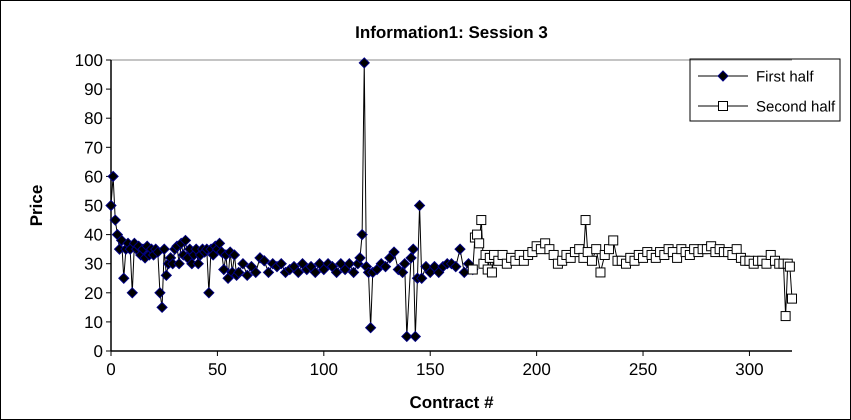 The height and width of the screenshot is (420, 851). What do you see at coordinates (93, 90) in the screenshot?
I see `y-tick-label: 90` at bounding box center [93, 90].